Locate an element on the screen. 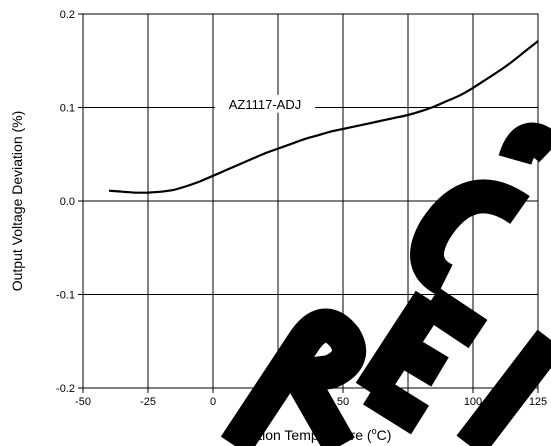 This screenshot has height=446, width=551. watermark-stroke-r is located at coordinates (293, 377).